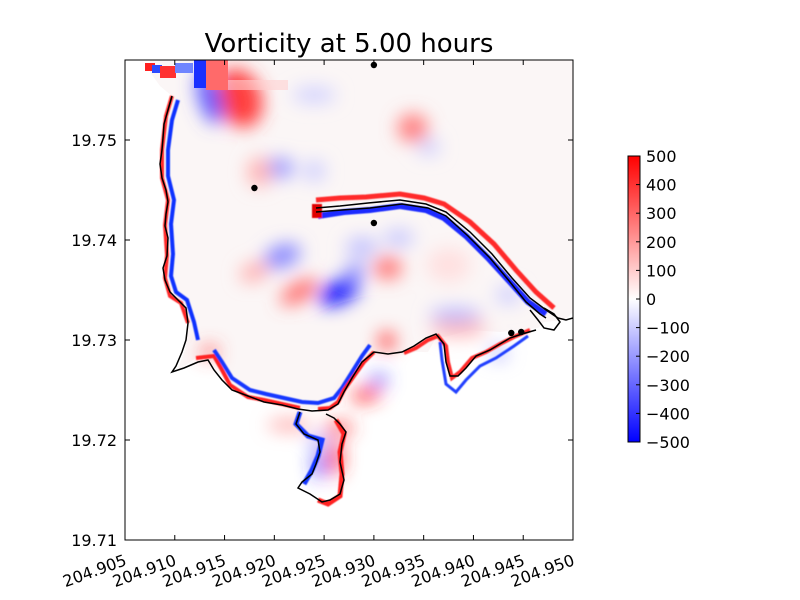 The width and height of the screenshot is (800, 600). Describe the element at coordinates (94, 140) in the screenshot. I see `y-tick-label: 19.75` at that location.